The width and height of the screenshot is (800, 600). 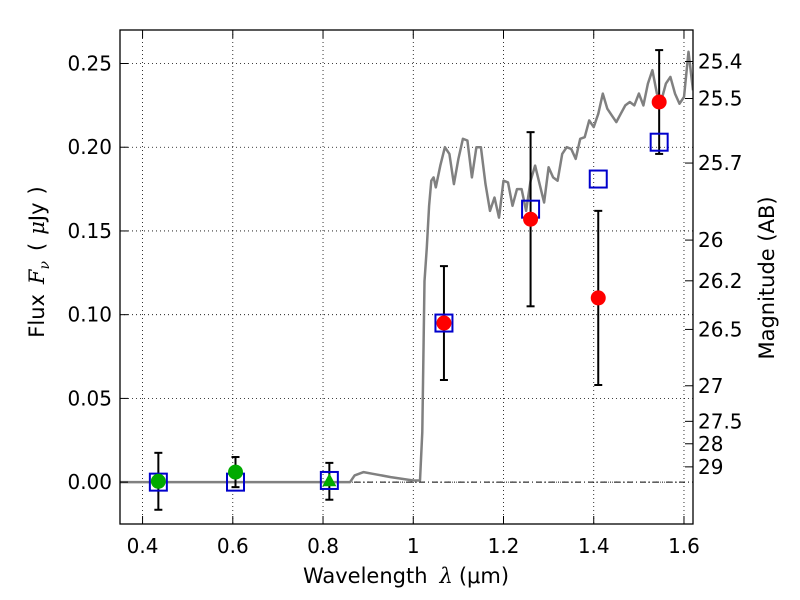 I want to click on y-tick-labels: 0.00 0.05 0.10 0.15 0.20 0.25, so click(x=89, y=272).